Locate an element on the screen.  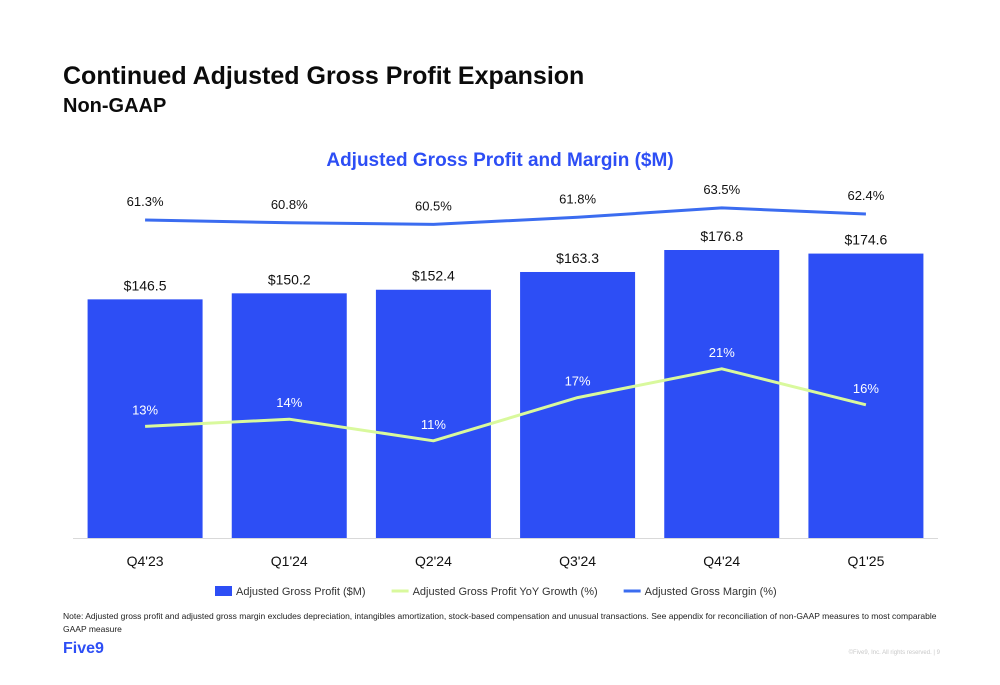
x-tick-label: Q1'25 is located at coordinates (865, 561).